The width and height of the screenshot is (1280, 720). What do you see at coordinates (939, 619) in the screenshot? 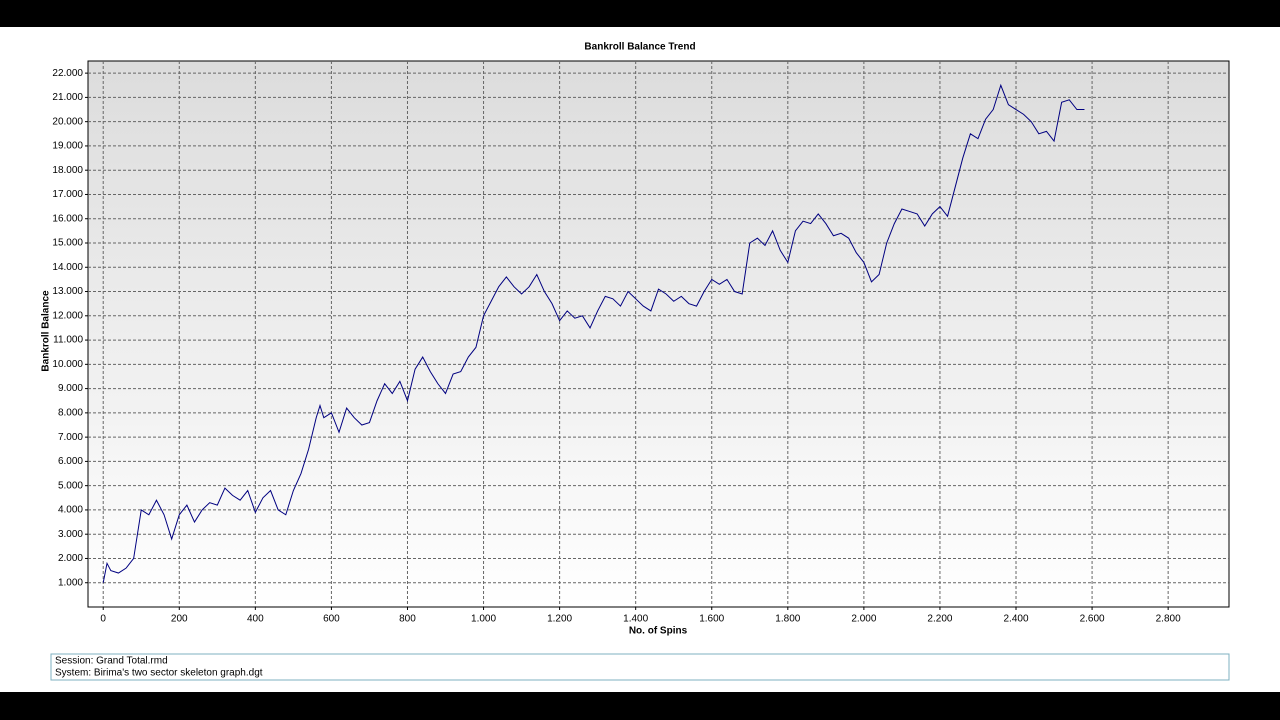
I see `x-tick-label: 2.200` at bounding box center [939, 619].